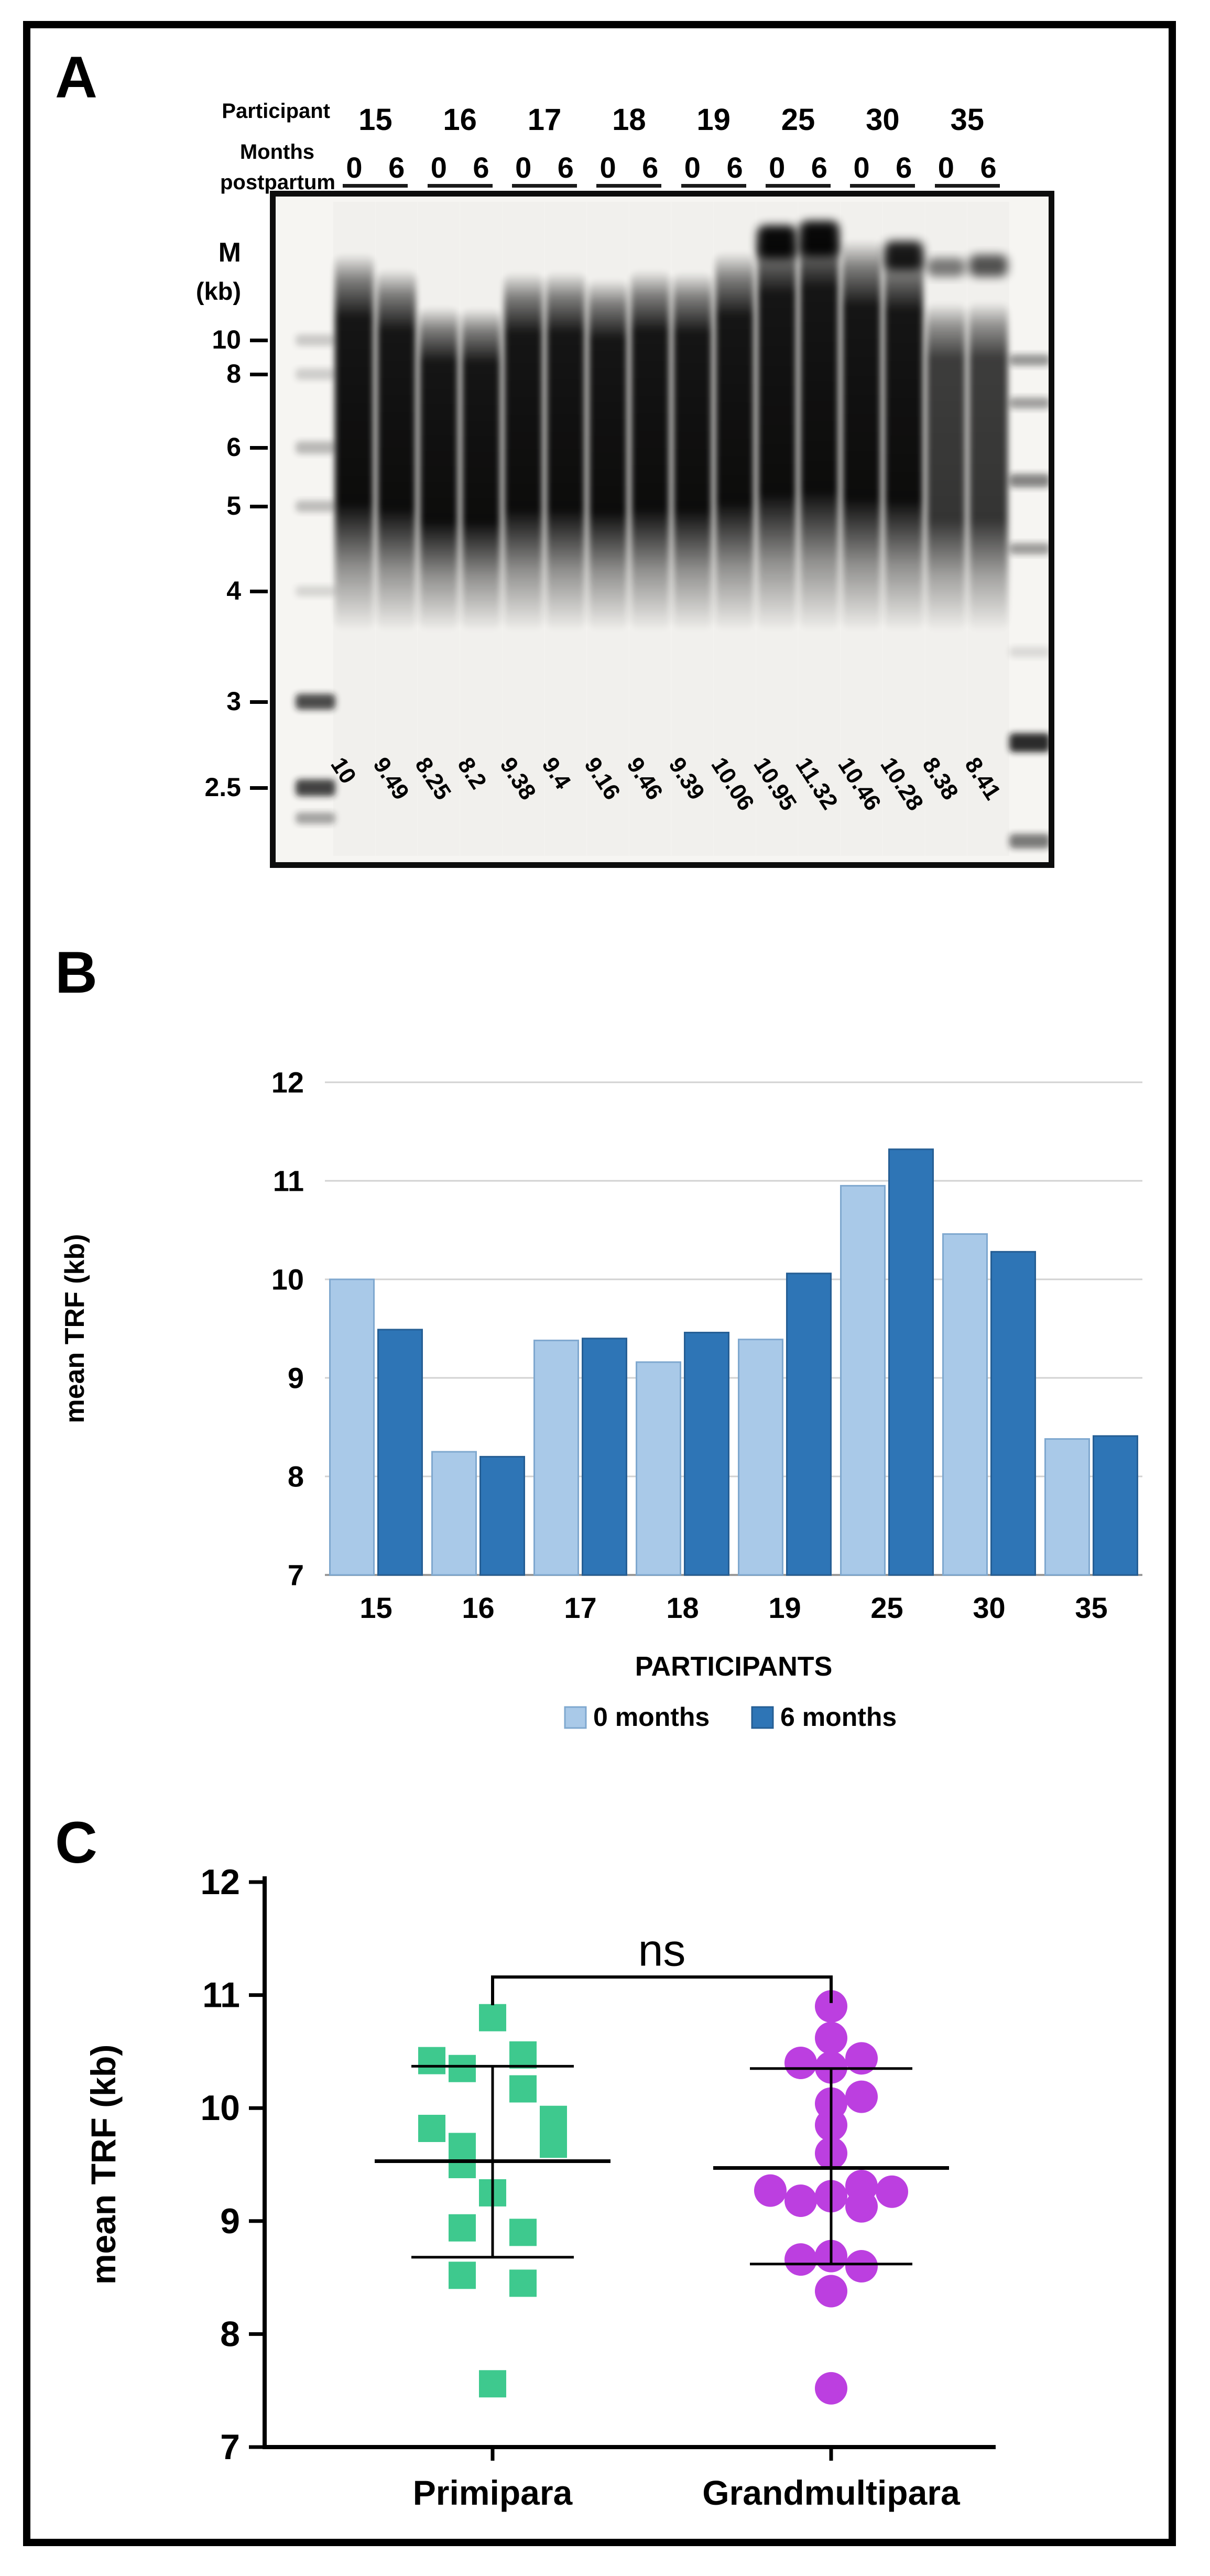 This screenshot has height=2576, width=1210. What do you see at coordinates (76, 972) in the screenshot?
I see `panel-b-label: B` at bounding box center [76, 972].